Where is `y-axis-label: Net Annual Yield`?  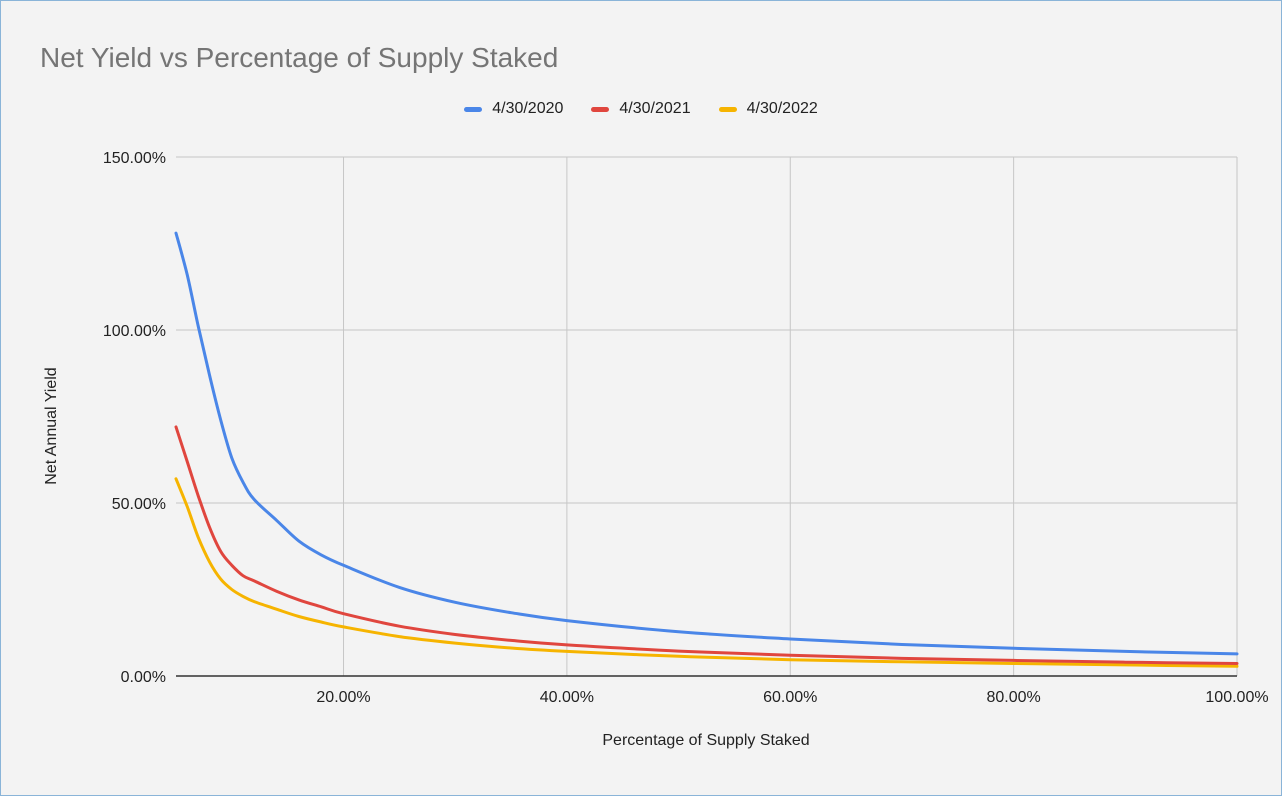
y-axis-label: Net Annual Yield is located at coordinates (51, 426).